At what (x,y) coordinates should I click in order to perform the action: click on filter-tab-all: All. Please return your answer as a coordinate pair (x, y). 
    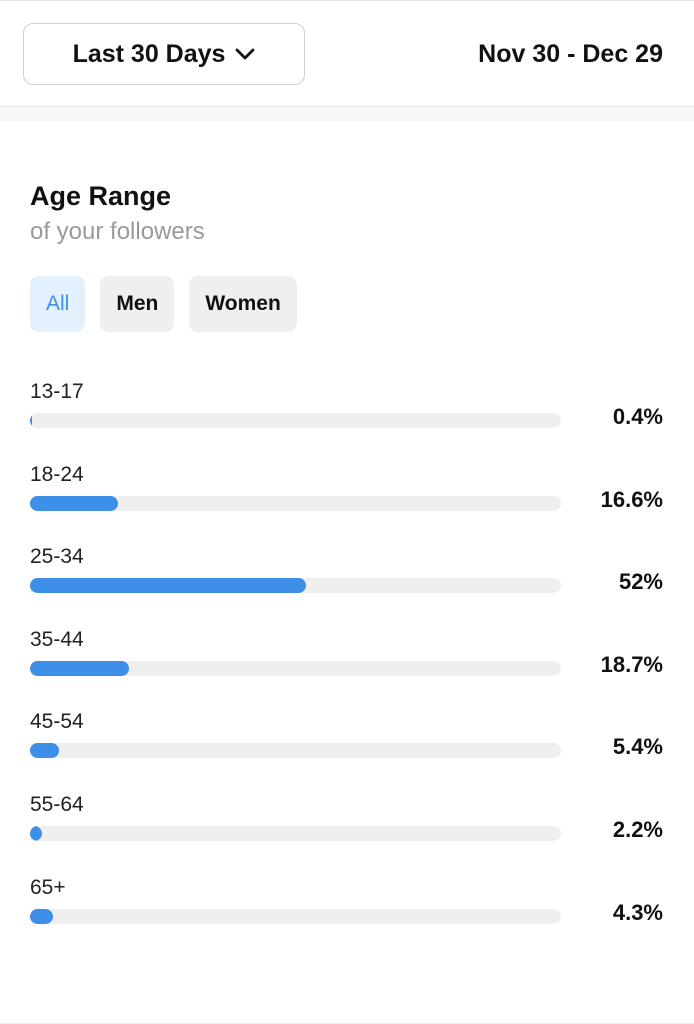
    Looking at the image, I should click on (58, 304).